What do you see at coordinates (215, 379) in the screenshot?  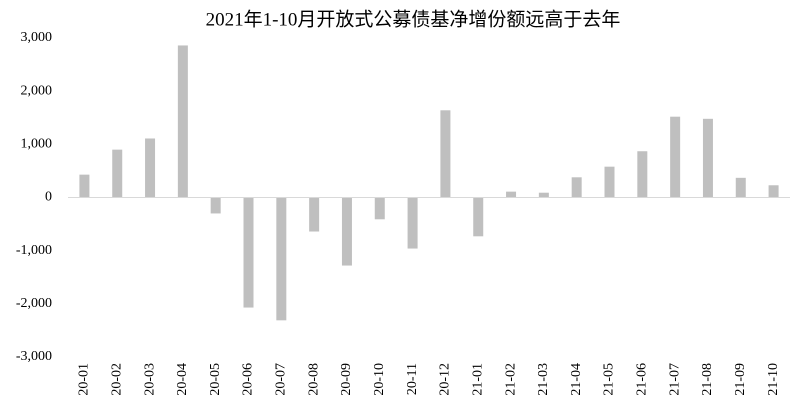 I see `x-tick-label: 20-05` at bounding box center [215, 379].